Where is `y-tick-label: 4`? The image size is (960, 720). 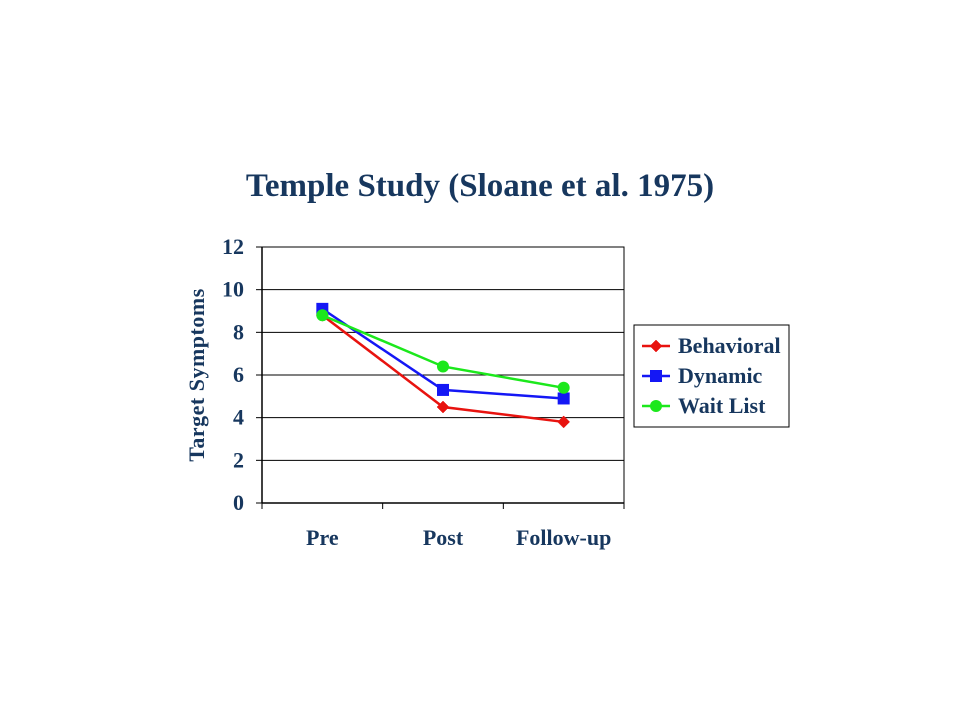
y-tick-label: 4 is located at coordinates (238, 417).